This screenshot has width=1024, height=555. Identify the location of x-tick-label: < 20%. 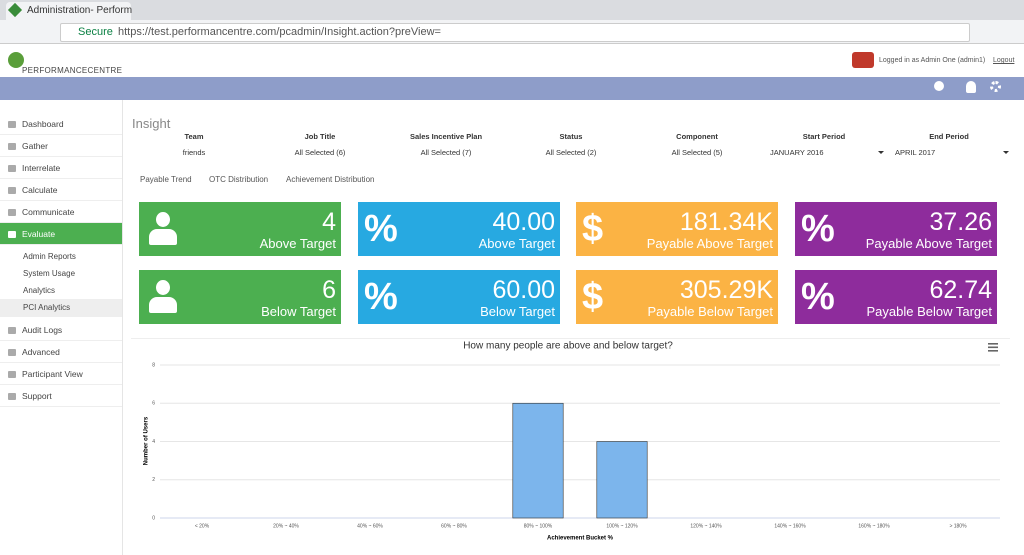
(202, 526).